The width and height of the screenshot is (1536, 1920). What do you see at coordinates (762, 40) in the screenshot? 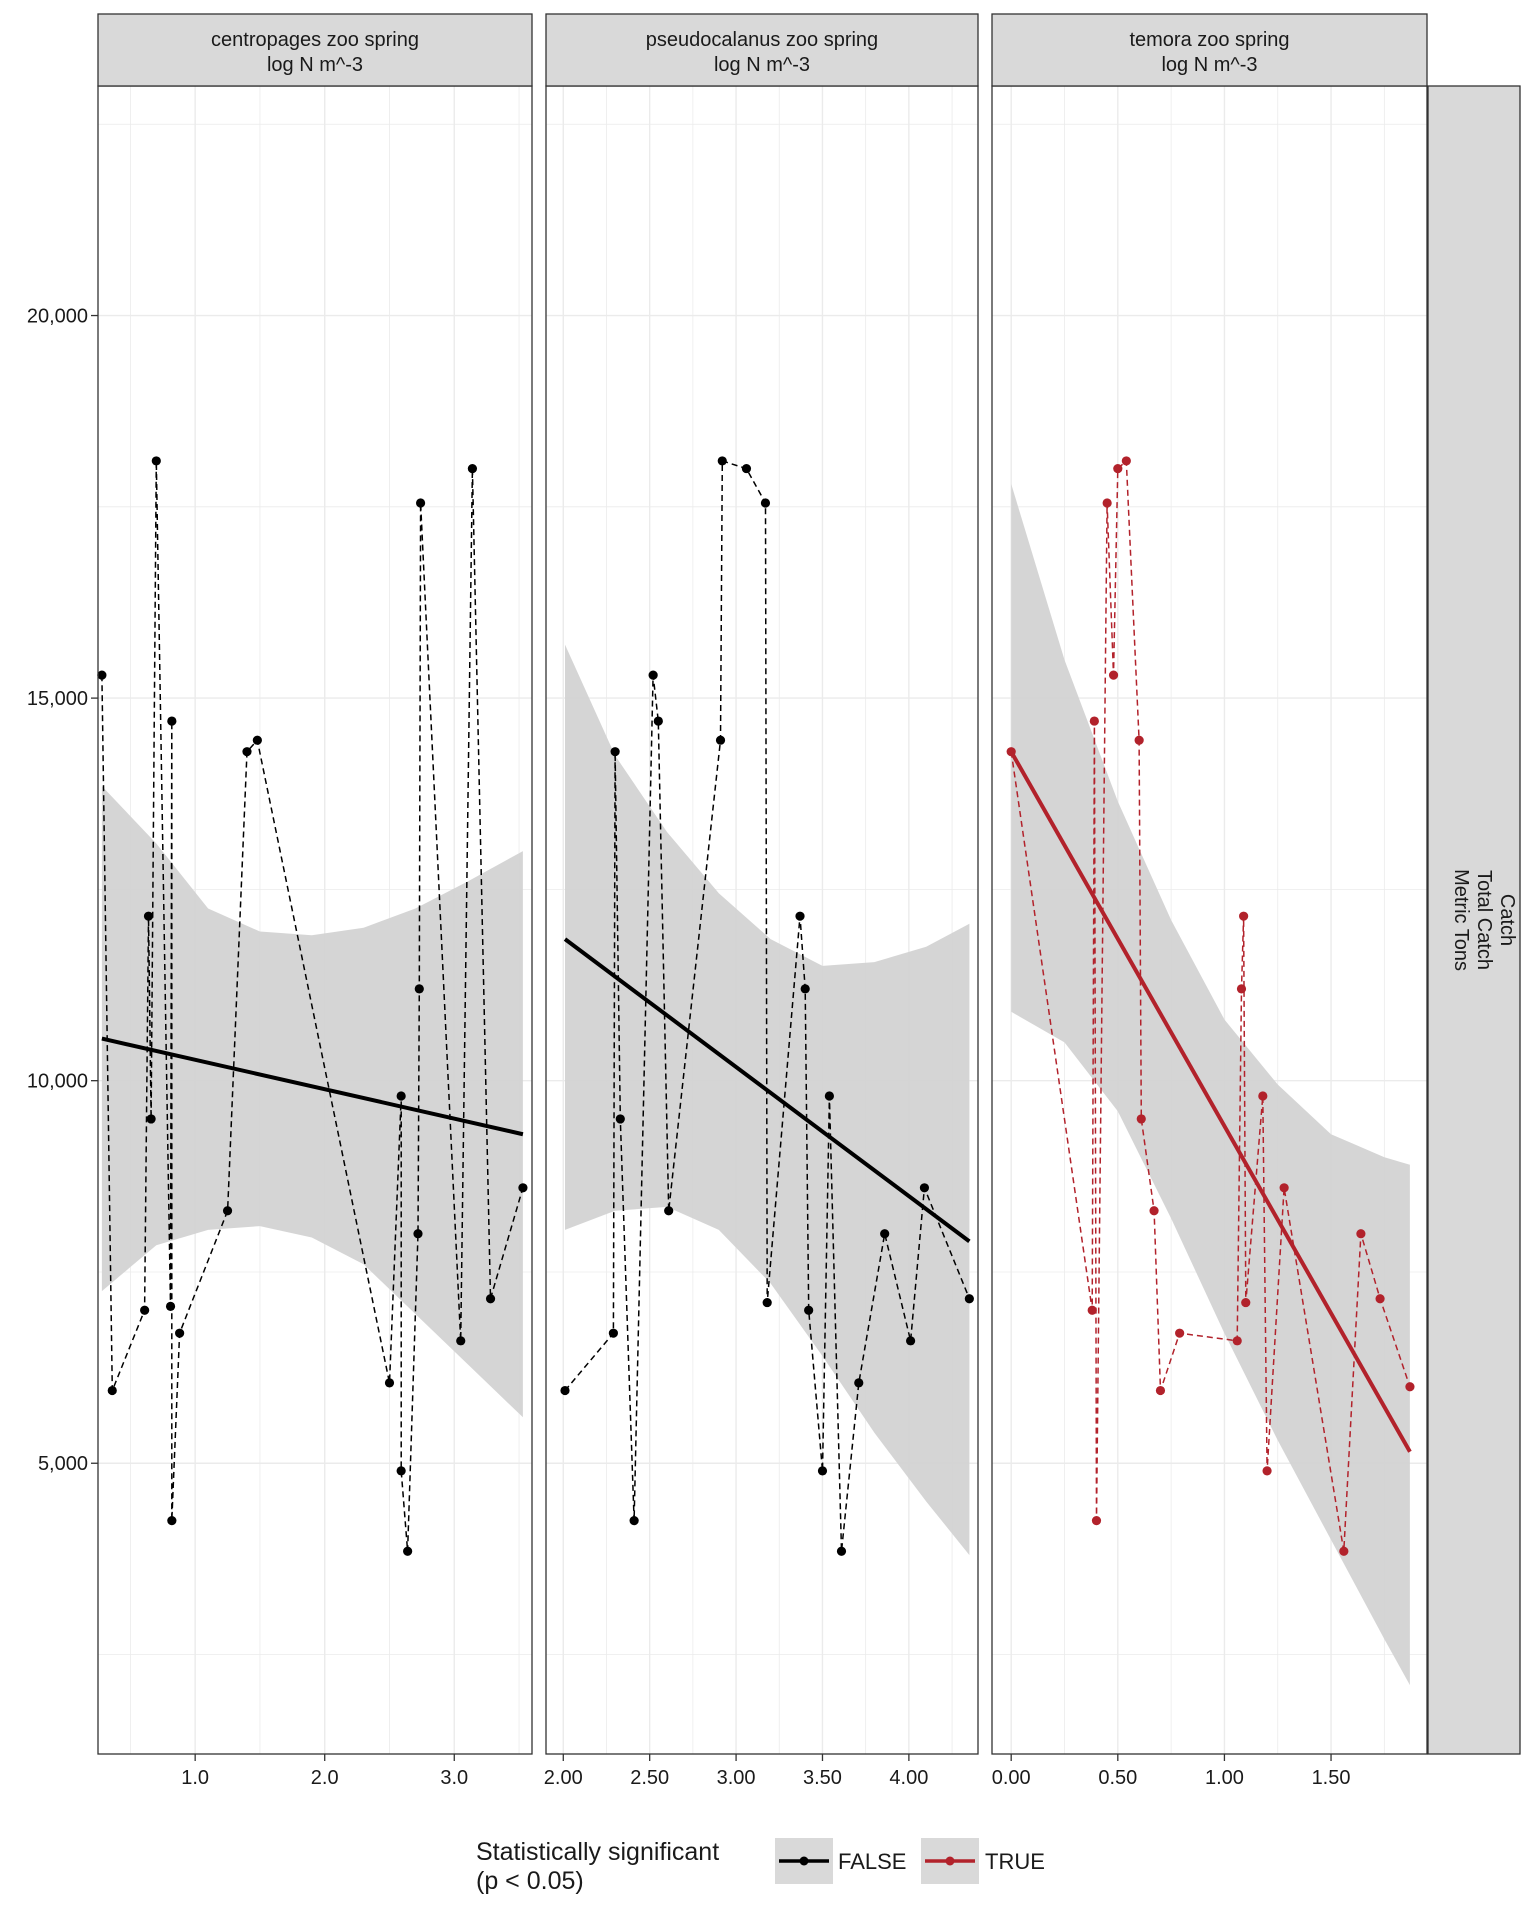
I see `facet-title-line-1: pseudocalanus zoo spring` at bounding box center [762, 40].